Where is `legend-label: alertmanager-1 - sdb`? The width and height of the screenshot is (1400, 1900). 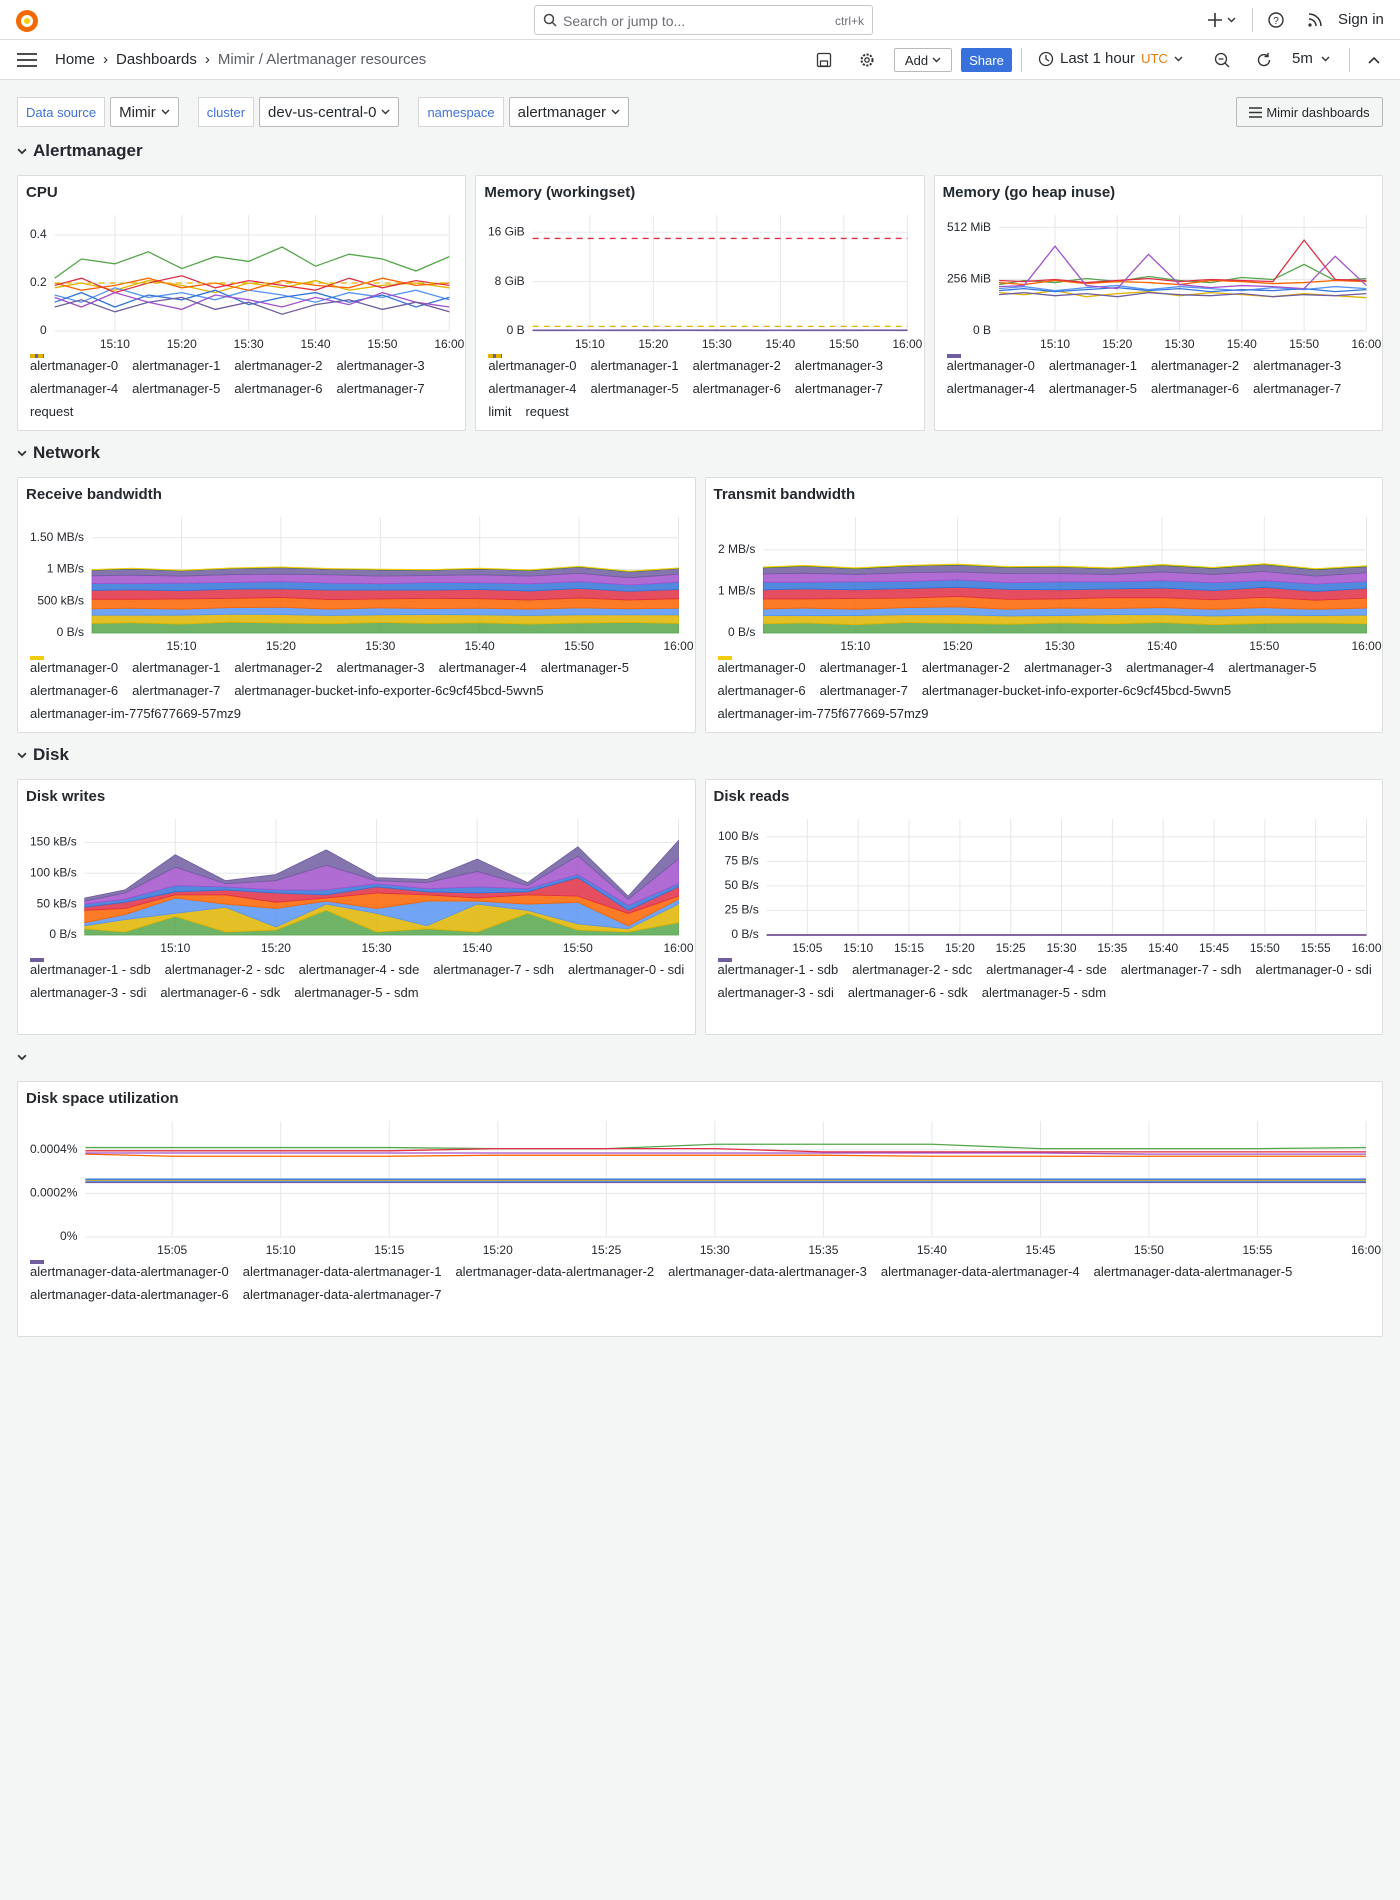 legend-label: alertmanager-1 - sdb is located at coordinates (90, 969).